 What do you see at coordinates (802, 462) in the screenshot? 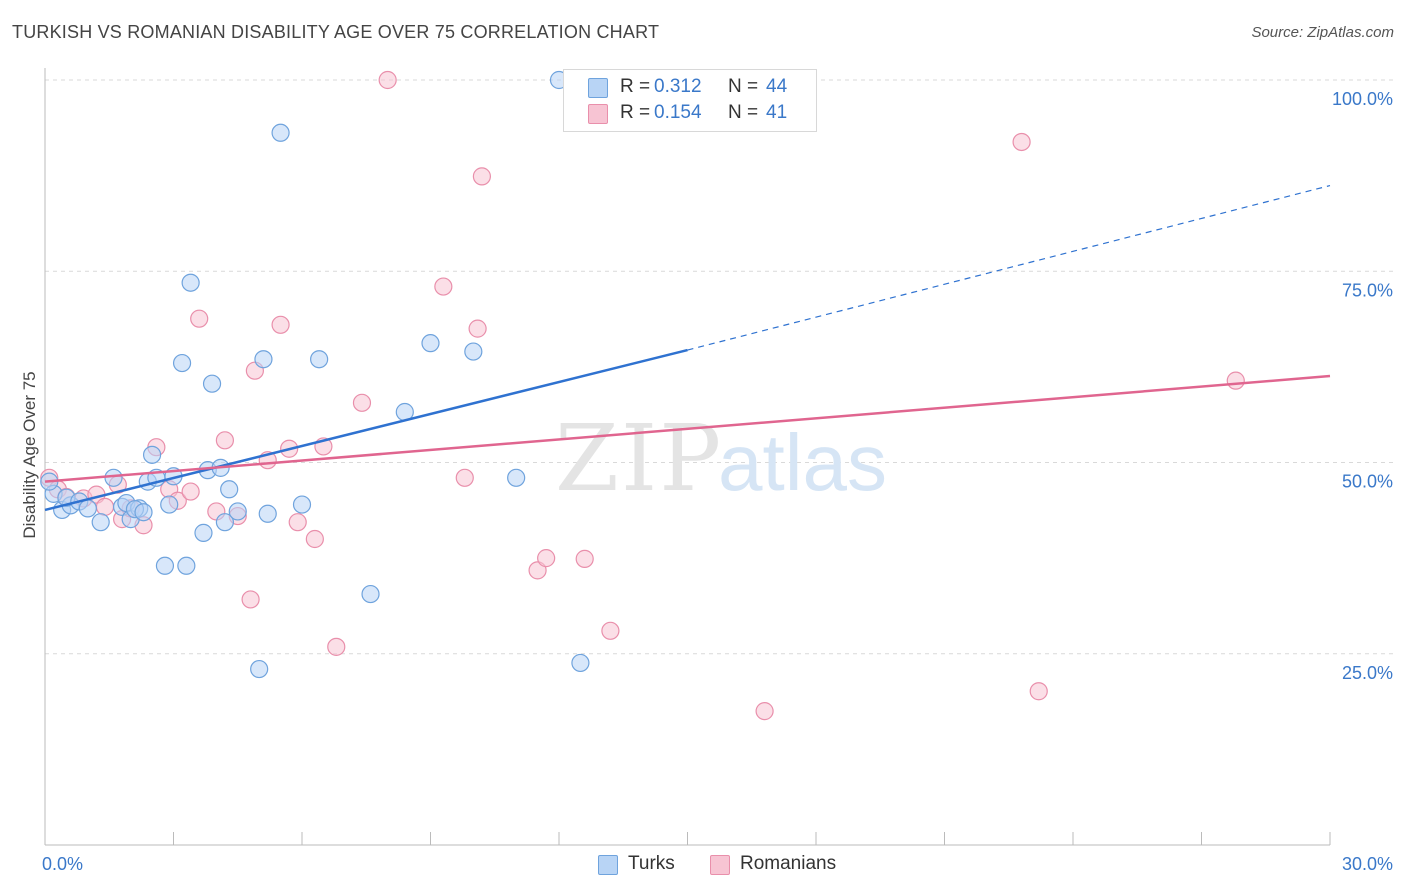
I see `watermark-atlas: atlas` at bounding box center [802, 462].